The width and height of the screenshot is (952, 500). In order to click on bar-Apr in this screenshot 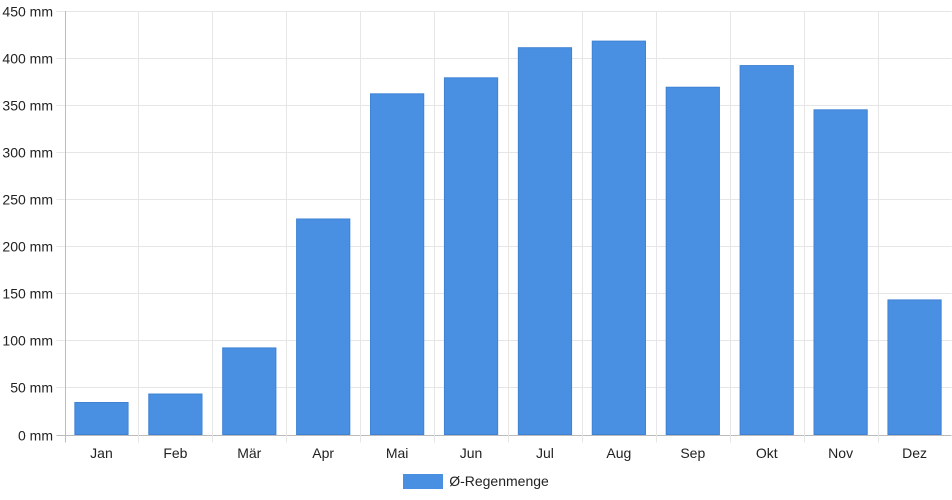, I will do `click(323, 326)`.